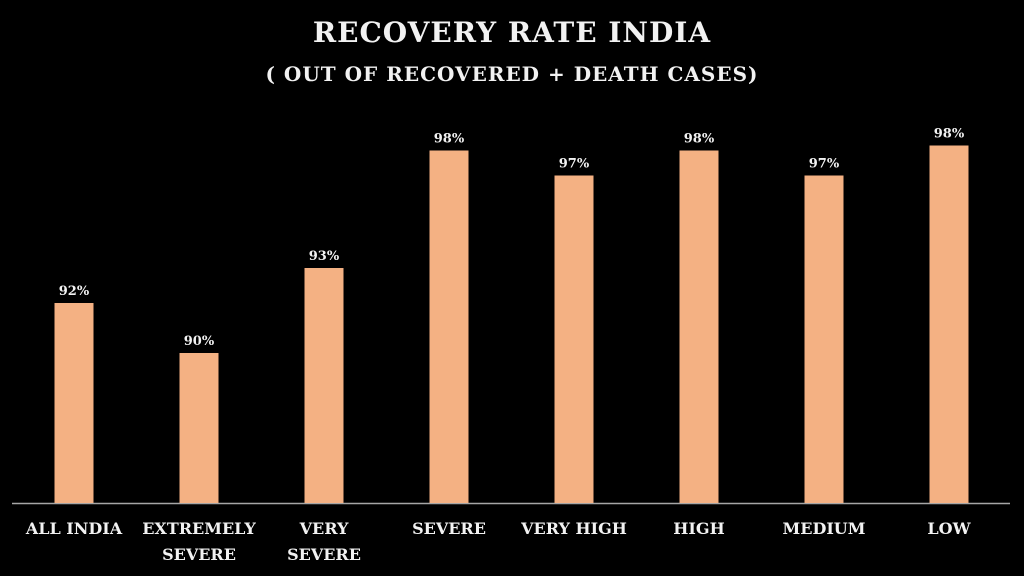 This screenshot has width=1024, height=576. What do you see at coordinates (949, 528) in the screenshot?
I see `x-tick-label: LOW` at bounding box center [949, 528].